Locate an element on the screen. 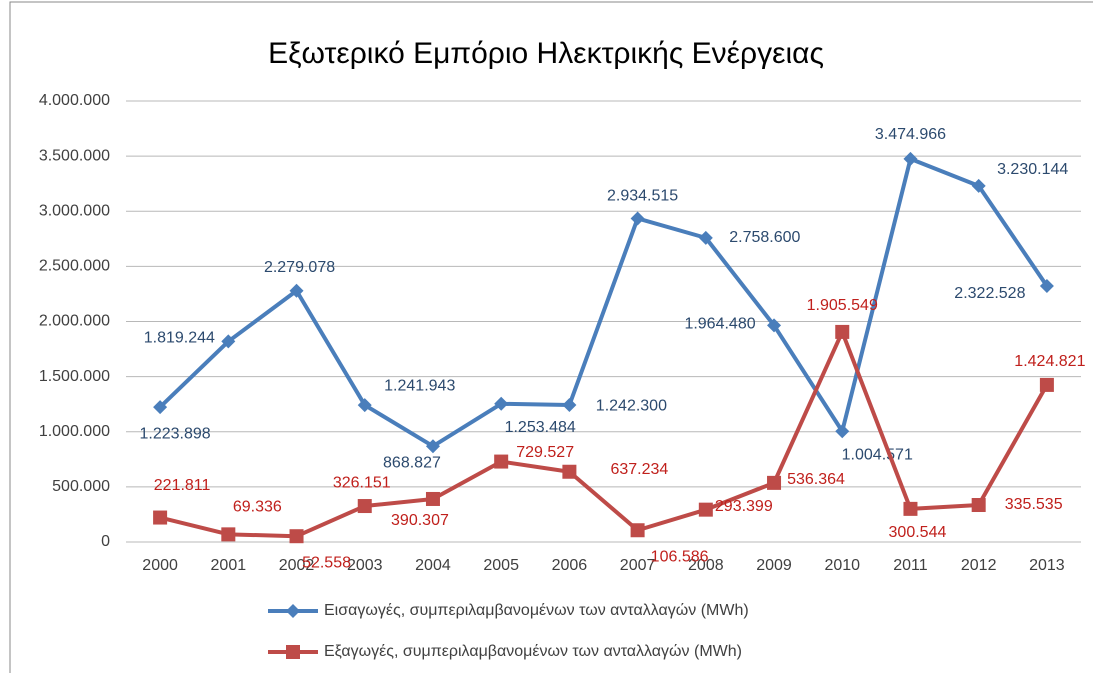  data-label: 3.474.966 is located at coordinates (910, 134).